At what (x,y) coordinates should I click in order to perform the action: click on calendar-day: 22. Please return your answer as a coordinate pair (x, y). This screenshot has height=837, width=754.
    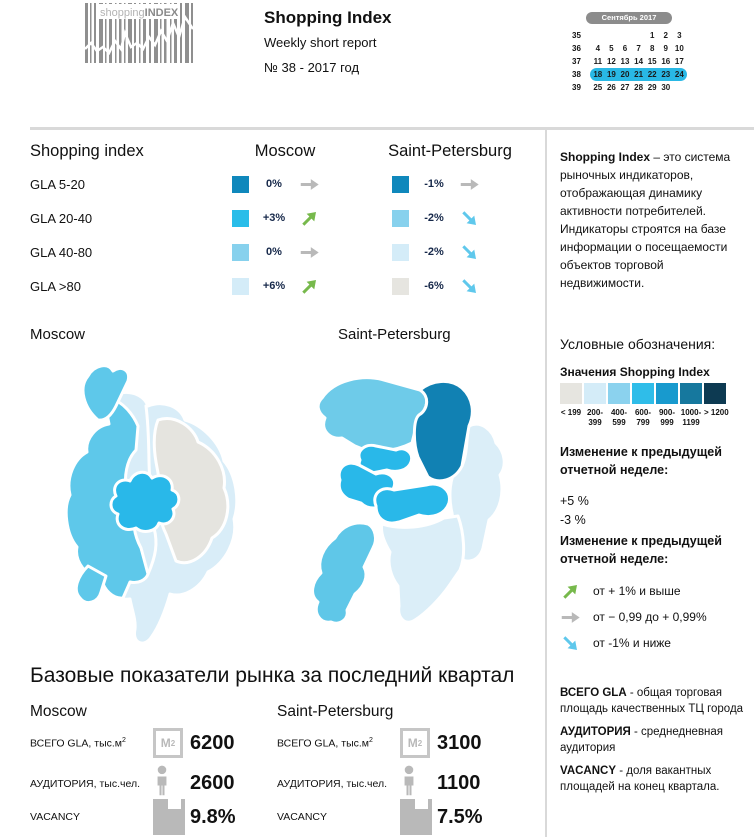
    Looking at the image, I should click on (652, 74).